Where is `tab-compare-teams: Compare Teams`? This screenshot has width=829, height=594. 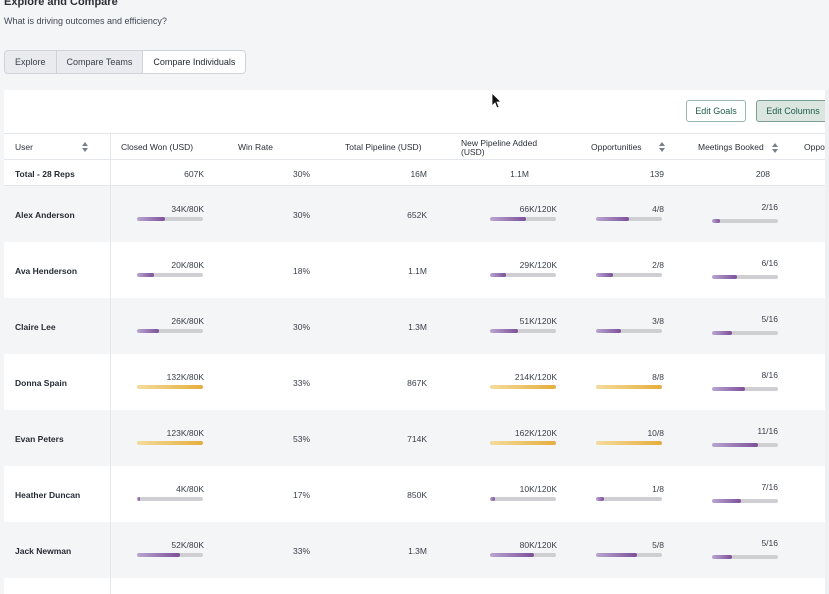 tab-compare-teams: Compare Teams is located at coordinates (100, 62).